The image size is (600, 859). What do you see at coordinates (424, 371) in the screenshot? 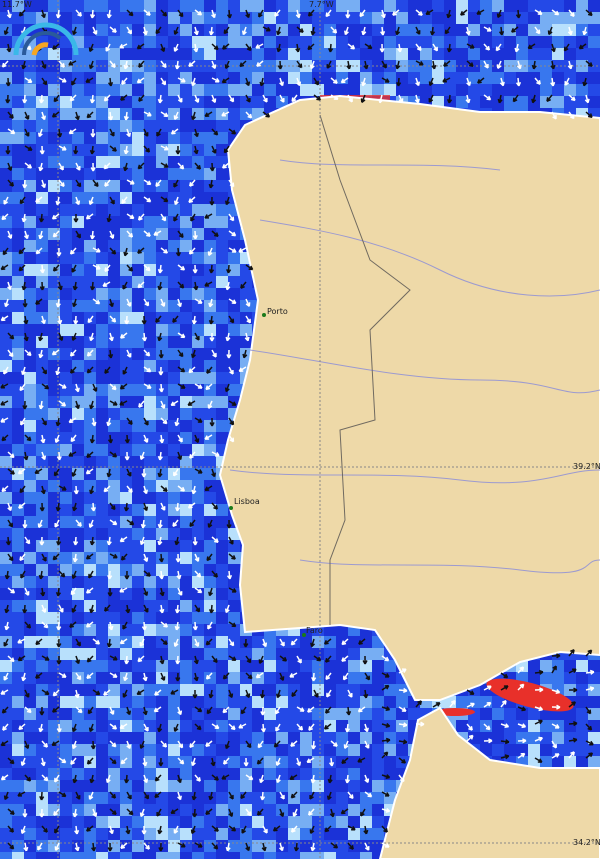
I see `river` at bounding box center [424, 371].